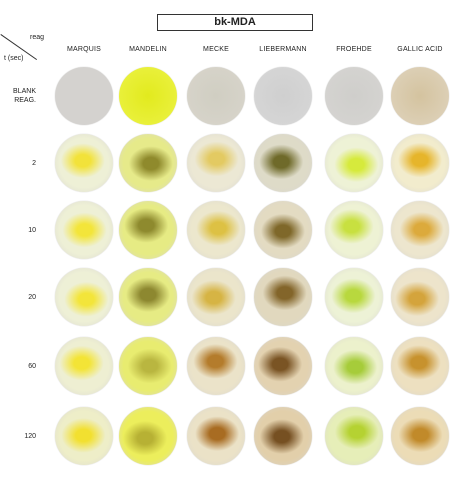  I want to click on reagent-header: MARQUIS, so click(84, 49).